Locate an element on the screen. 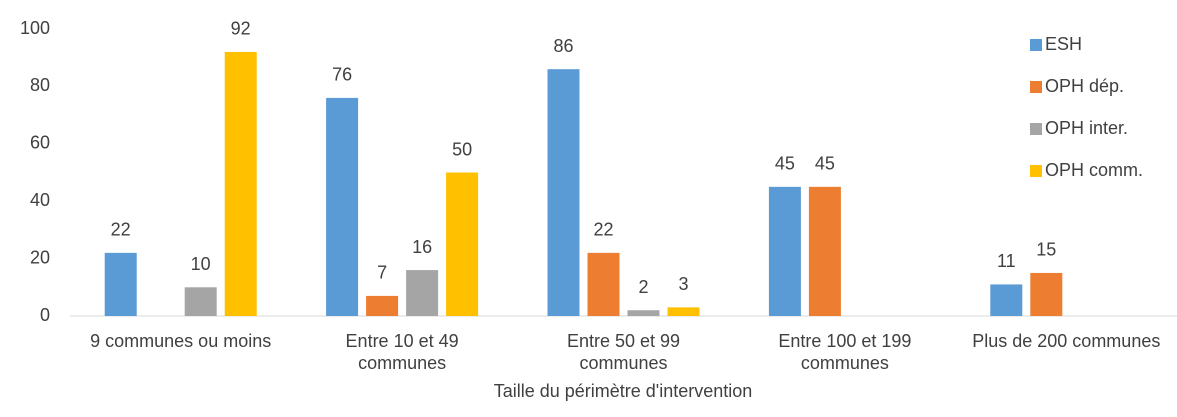  y-tick-label: 40 is located at coordinates (40, 200).